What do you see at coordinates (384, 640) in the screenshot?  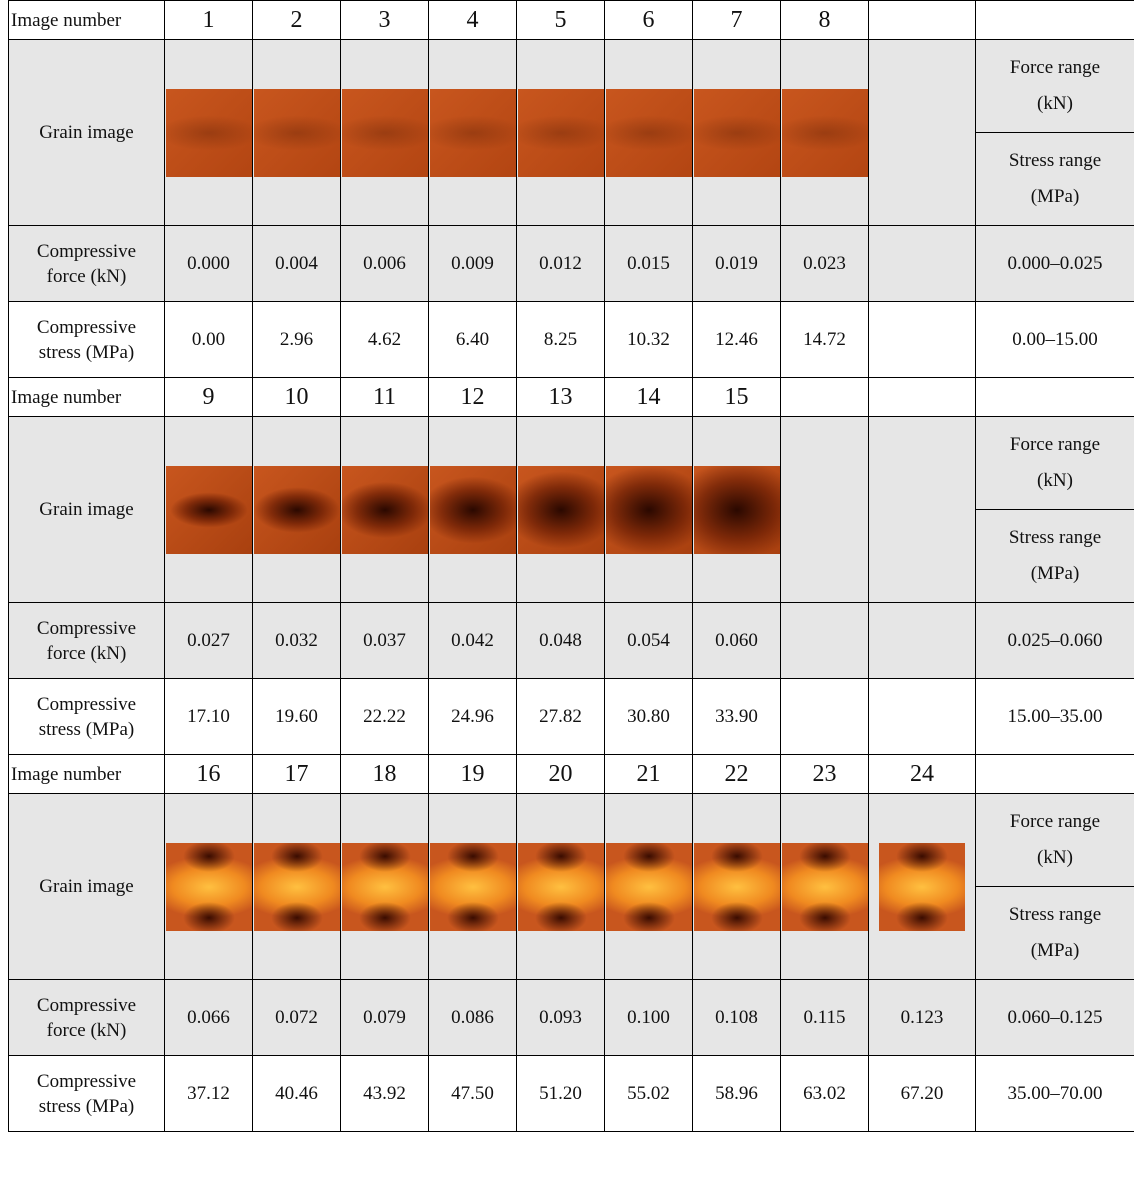 I see `force-value: 0.037` at bounding box center [384, 640].